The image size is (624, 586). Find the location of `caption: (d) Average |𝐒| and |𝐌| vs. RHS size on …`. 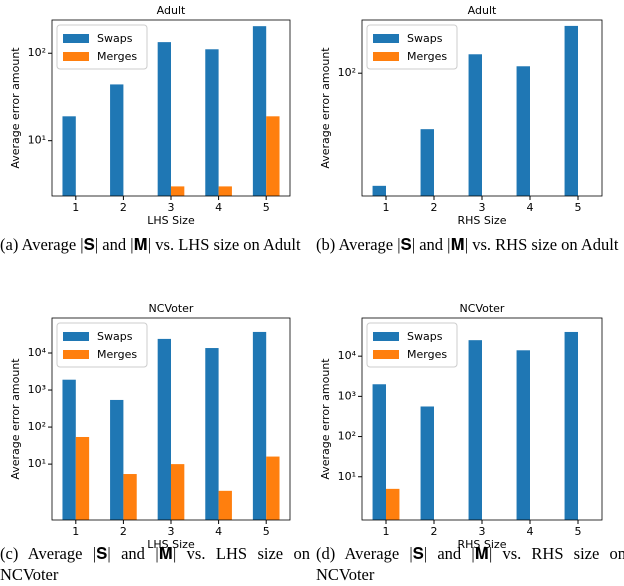

caption: (d) Average |𝐒| and |𝐌| vs. RHS size on … is located at coordinates (470, 564).